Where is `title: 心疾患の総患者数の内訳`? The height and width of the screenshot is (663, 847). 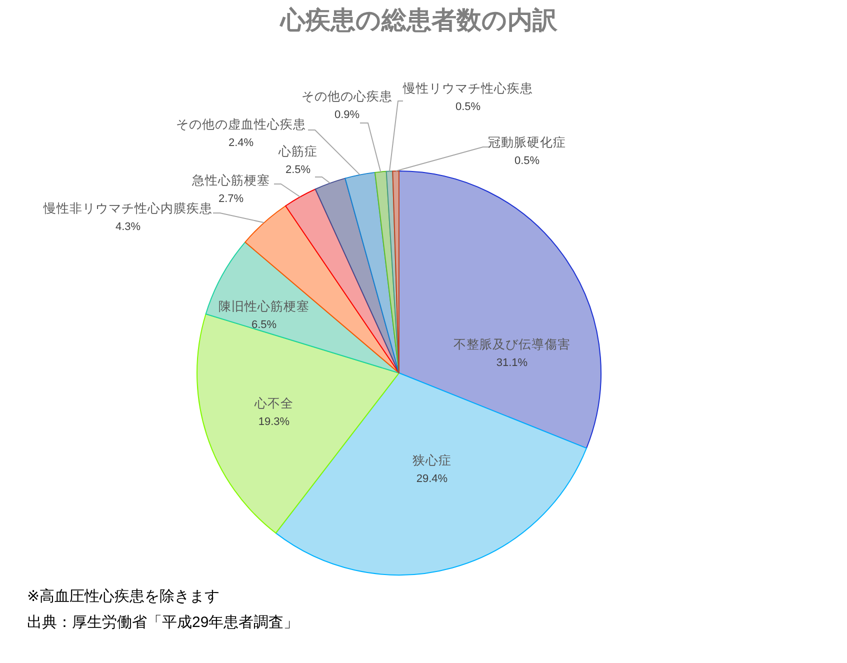
title: 心疾患の総患者数の内訳 is located at coordinates (419, 20).